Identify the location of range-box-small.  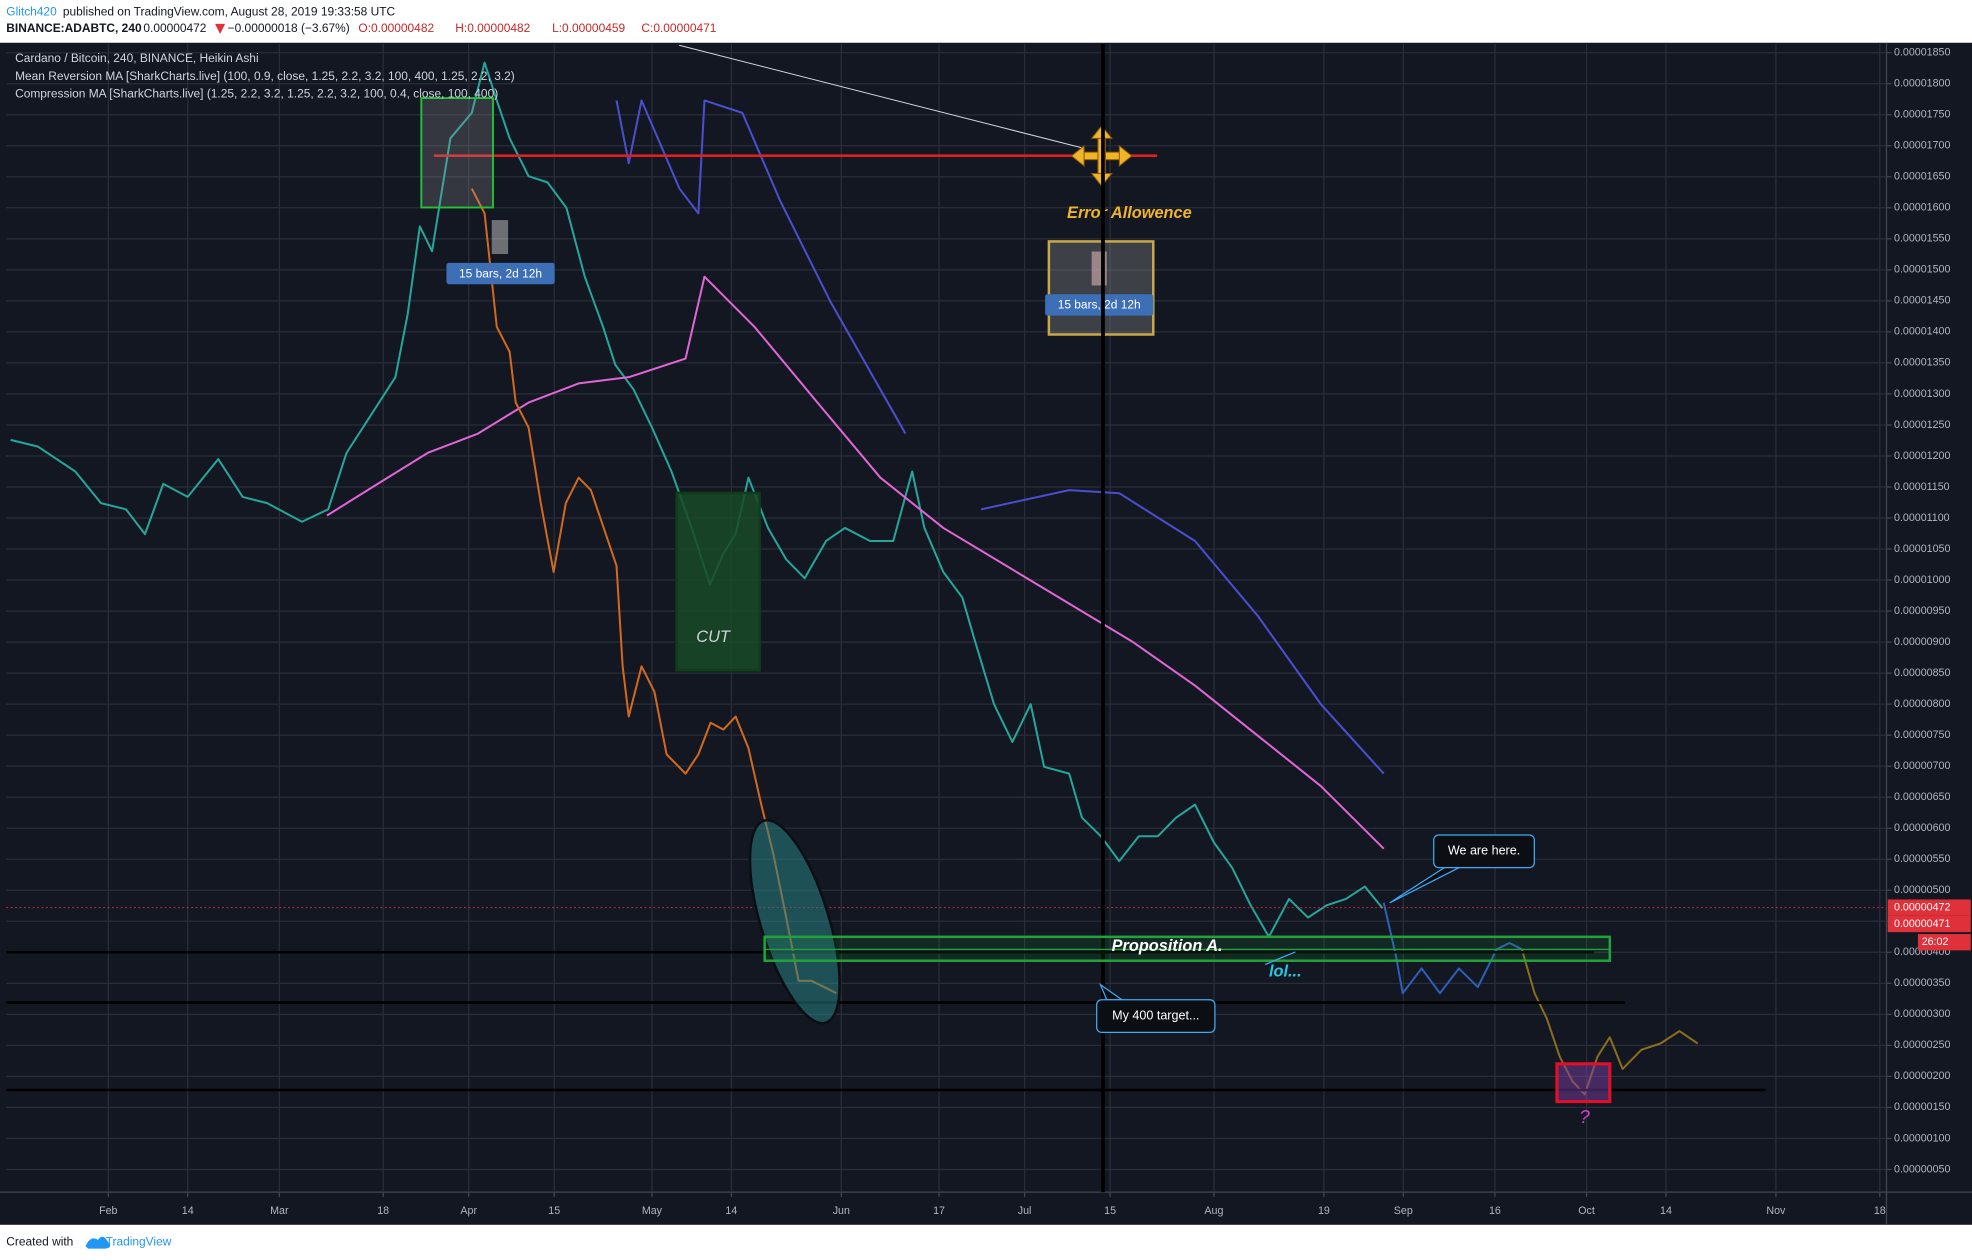
(500, 237).